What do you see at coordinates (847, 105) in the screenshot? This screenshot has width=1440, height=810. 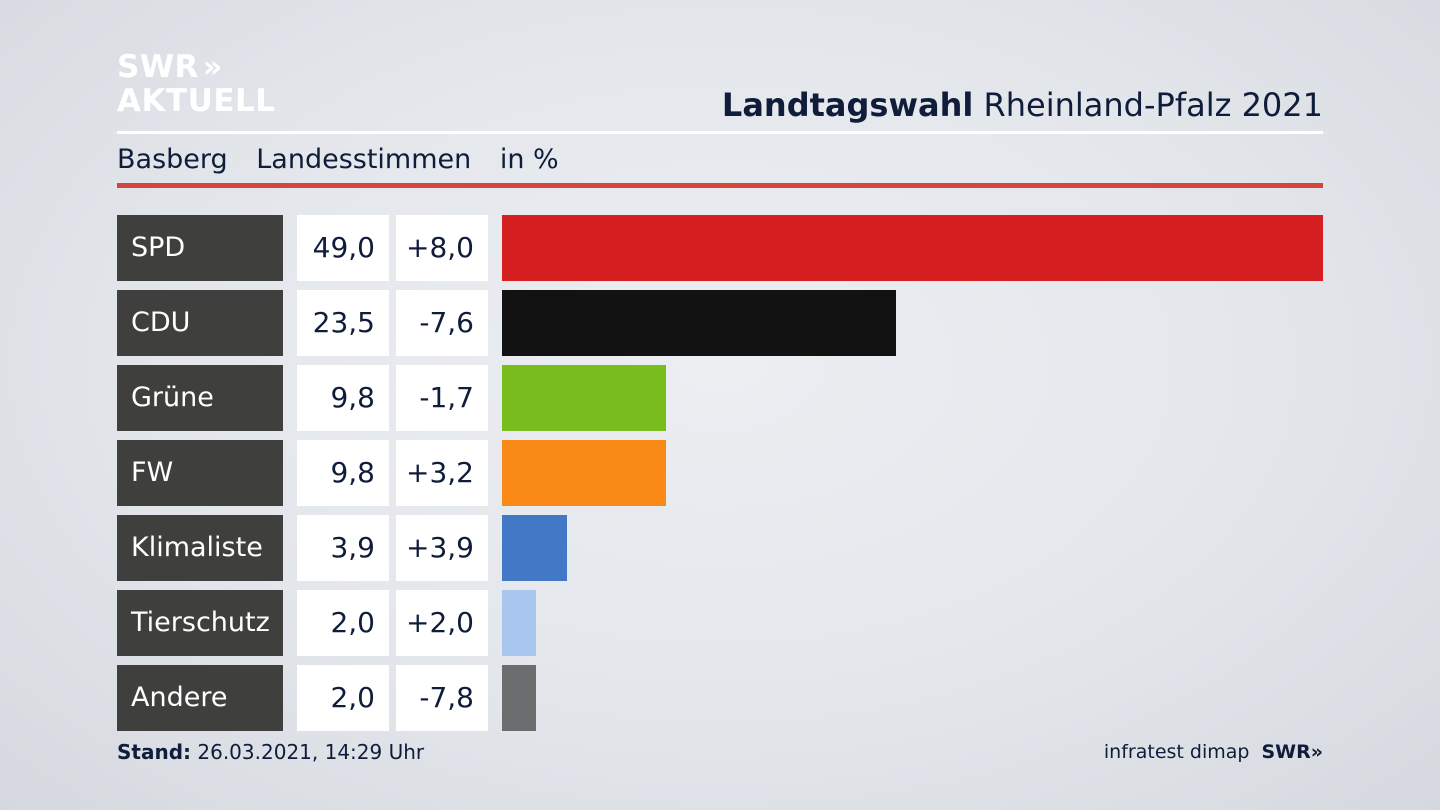 I see `title-bold: Landtagswahl` at bounding box center [847, 105].